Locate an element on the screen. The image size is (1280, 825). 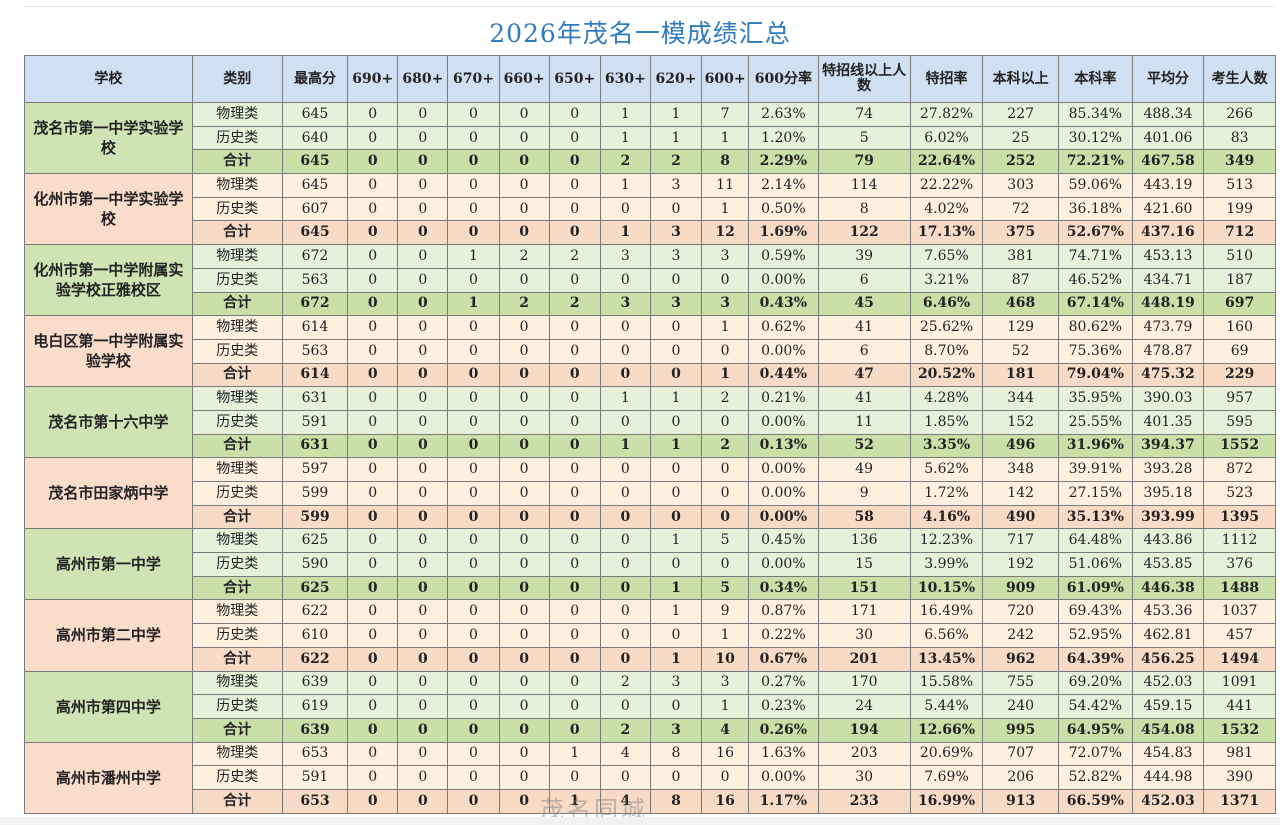
table-cell: 49 is located at coordinates (864, 469).